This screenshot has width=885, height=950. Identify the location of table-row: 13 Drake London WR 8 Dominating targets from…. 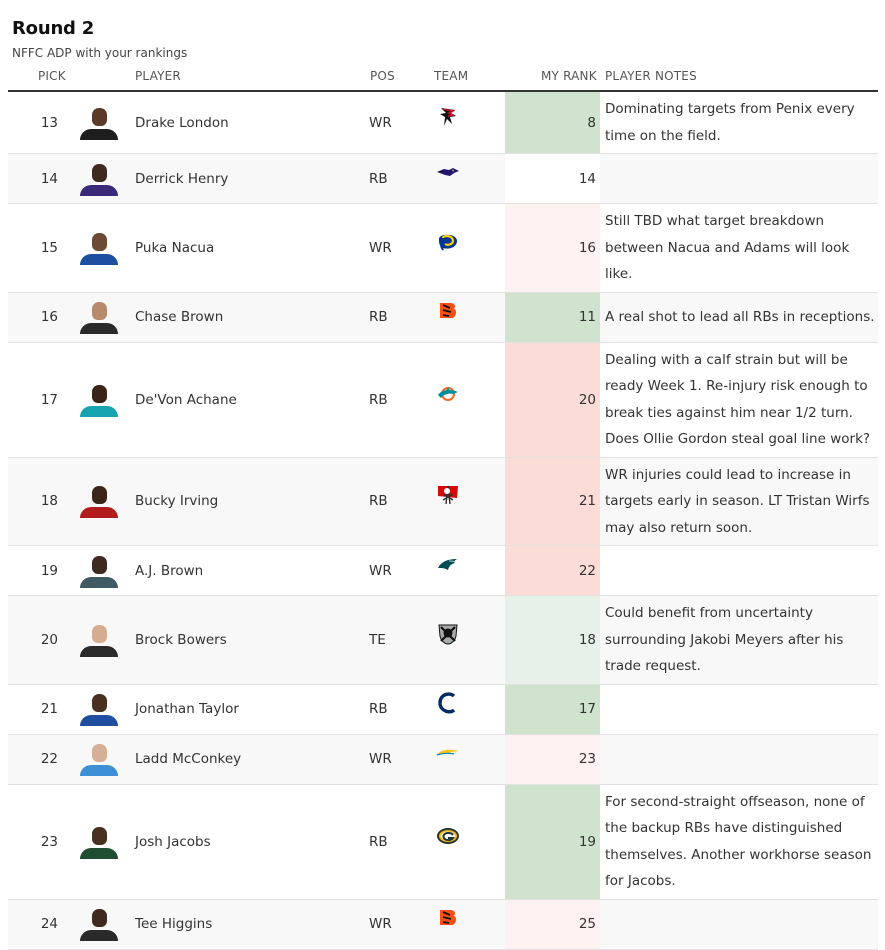
(443, 123).